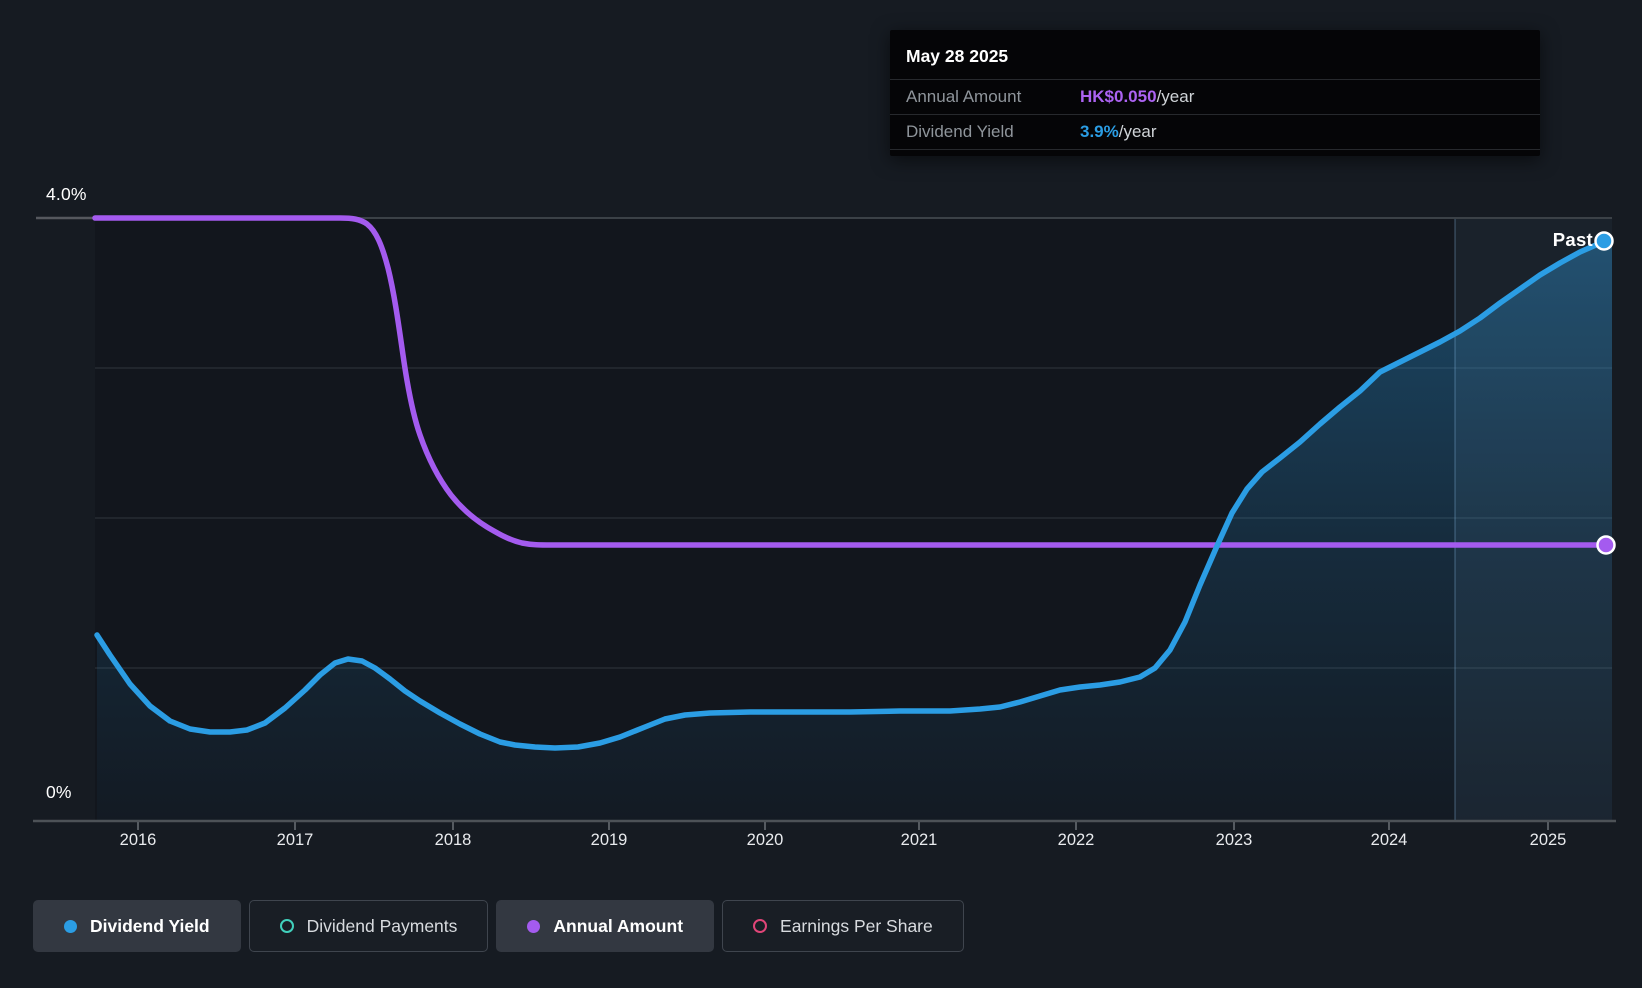 The height and width of the screenshot is (988, 1642). What do you see at coordinates (1548, 840) in the screenshot?
I see `x-axis-label-2025: 2025` at bounding box center [1548, 840].